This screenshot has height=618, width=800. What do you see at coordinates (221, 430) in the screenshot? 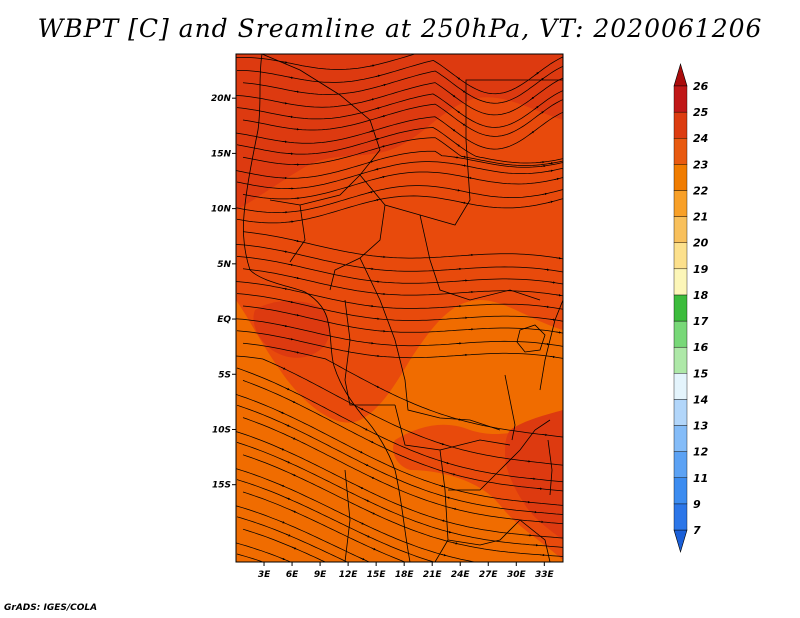
I see `lat-tick-label: 10S` at bounding box center [221, 430].